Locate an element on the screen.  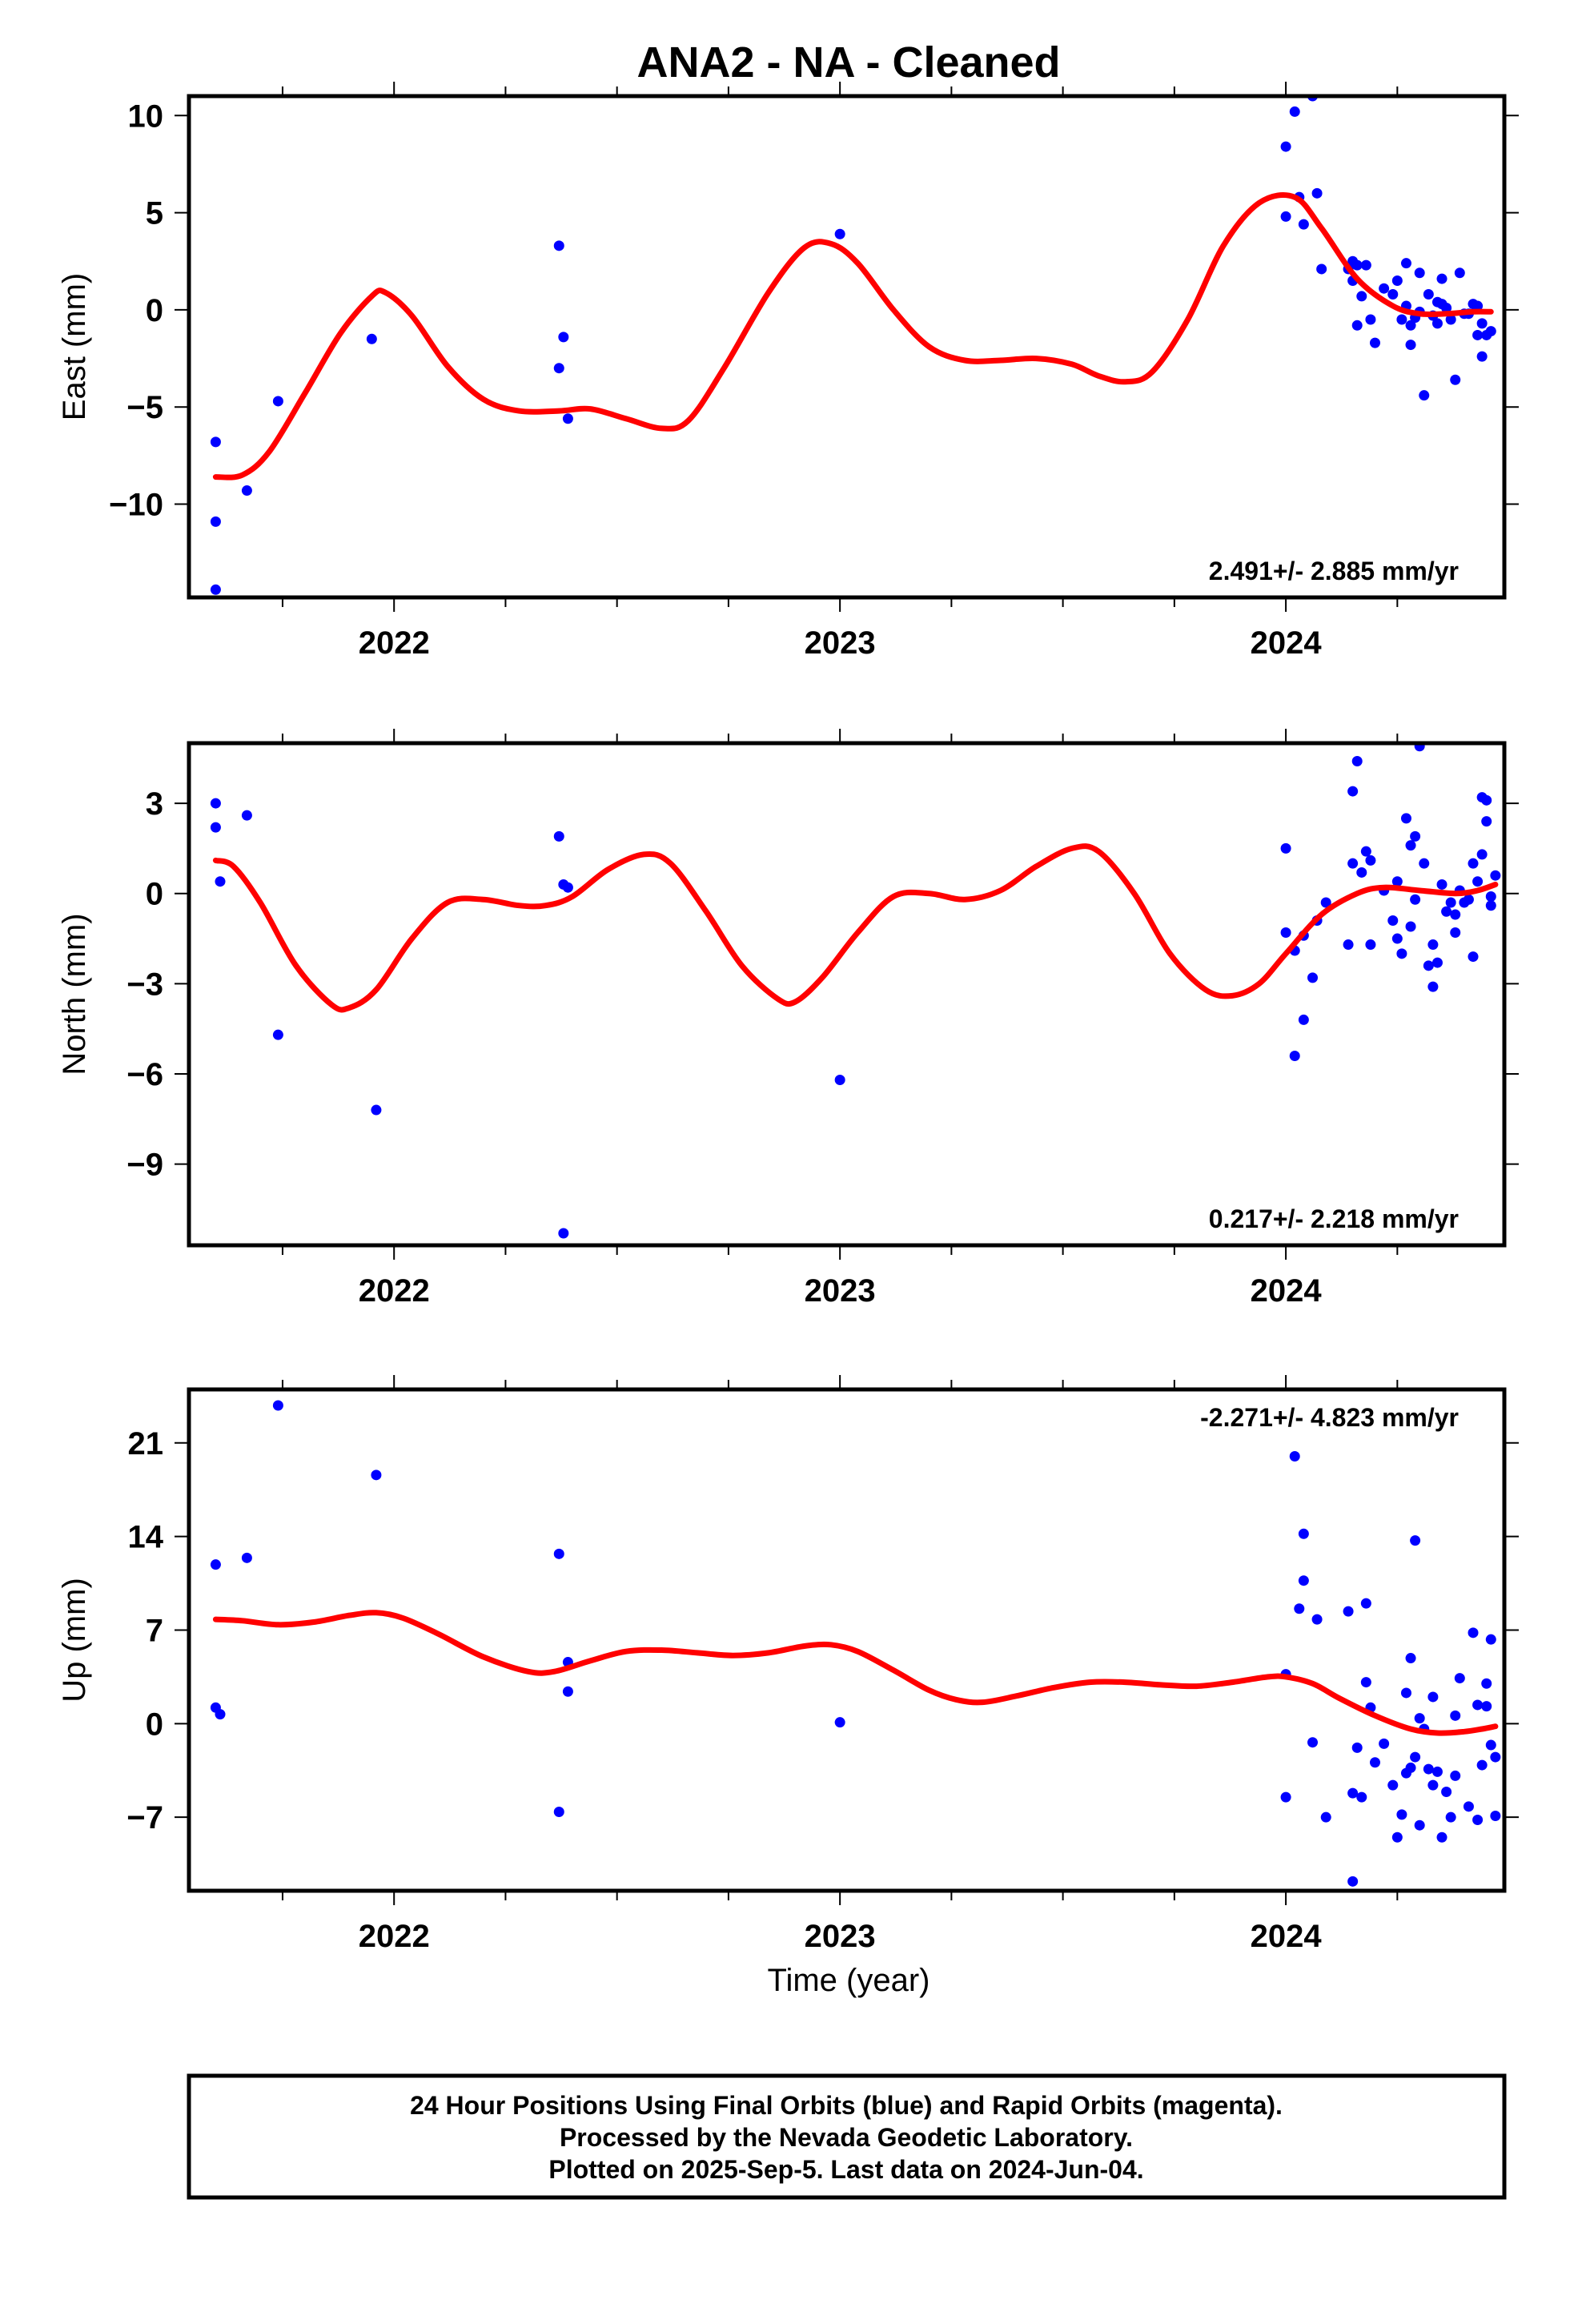
north-xtick-label: 2024 is located at coordinates (1287, 1291).